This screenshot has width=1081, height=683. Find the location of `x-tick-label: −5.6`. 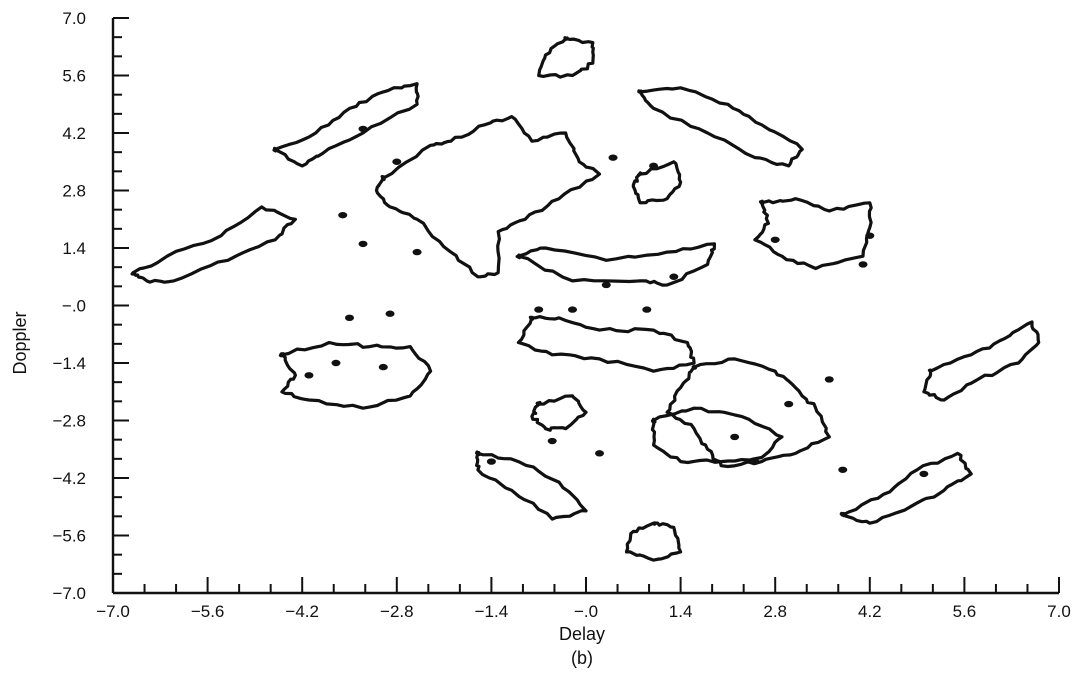

x-tick-label: −5.6 is located at coordinates (208, 611).